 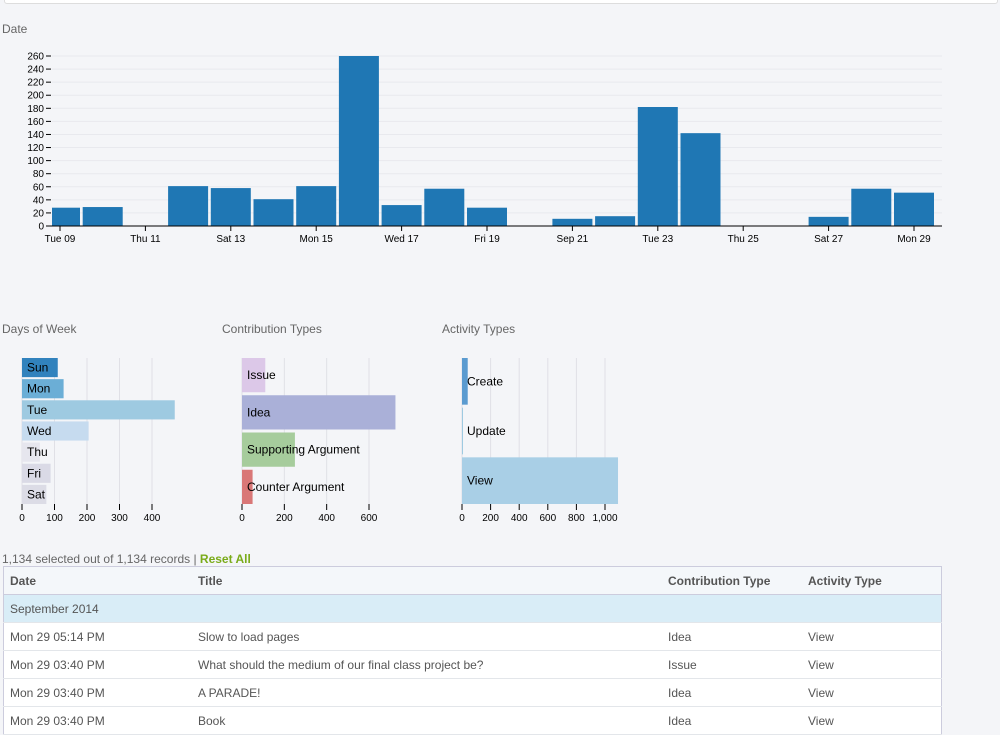 What do you see at coordinates (35, 109) in the screenshot?
I see `y-tick-label: 180` at bounding box center [35, 109].